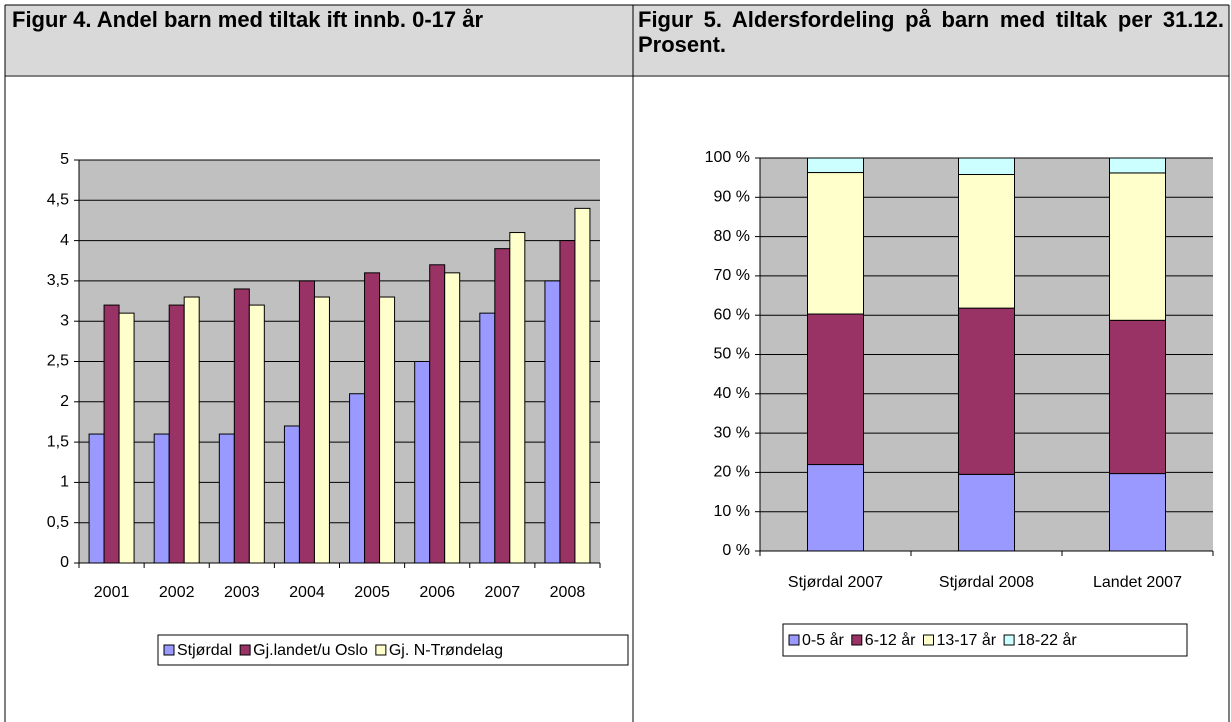  Describe the element at coordinates (732, 354) in the screenshot. I see `y-tick-label: 50 %` at that location.